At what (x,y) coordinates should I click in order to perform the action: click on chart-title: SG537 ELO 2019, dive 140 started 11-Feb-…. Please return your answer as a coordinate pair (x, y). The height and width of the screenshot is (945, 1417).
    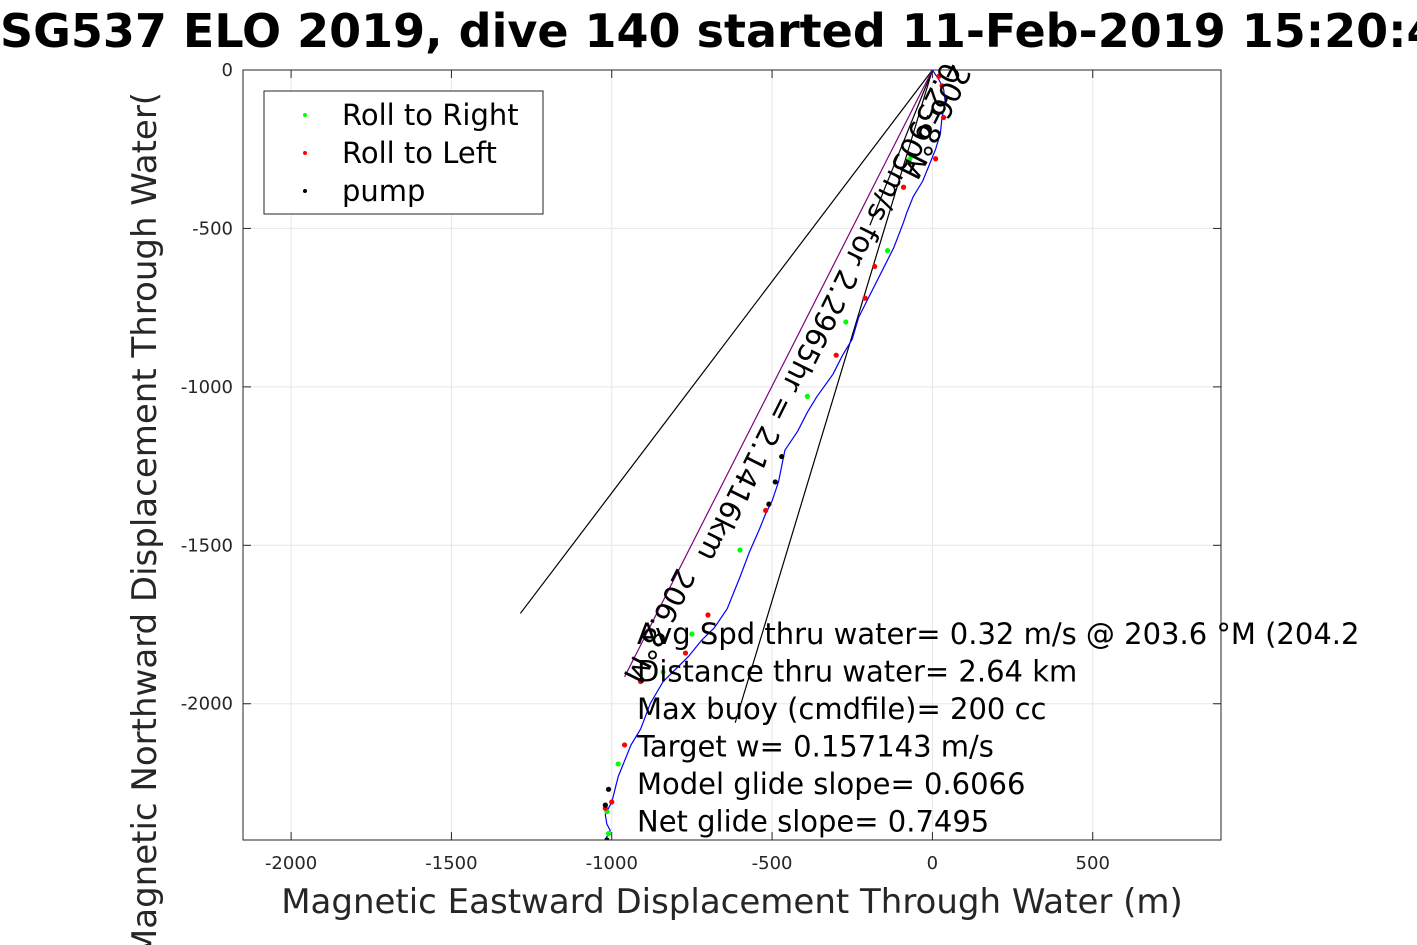
    Looking at the image, I should click on (708, 31).